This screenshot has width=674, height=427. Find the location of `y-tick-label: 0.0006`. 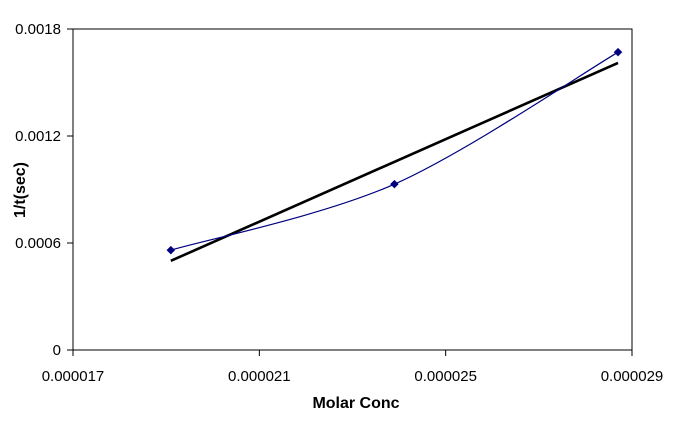

y-tick-label: 0.0006 is located at coordinates (38, 243).